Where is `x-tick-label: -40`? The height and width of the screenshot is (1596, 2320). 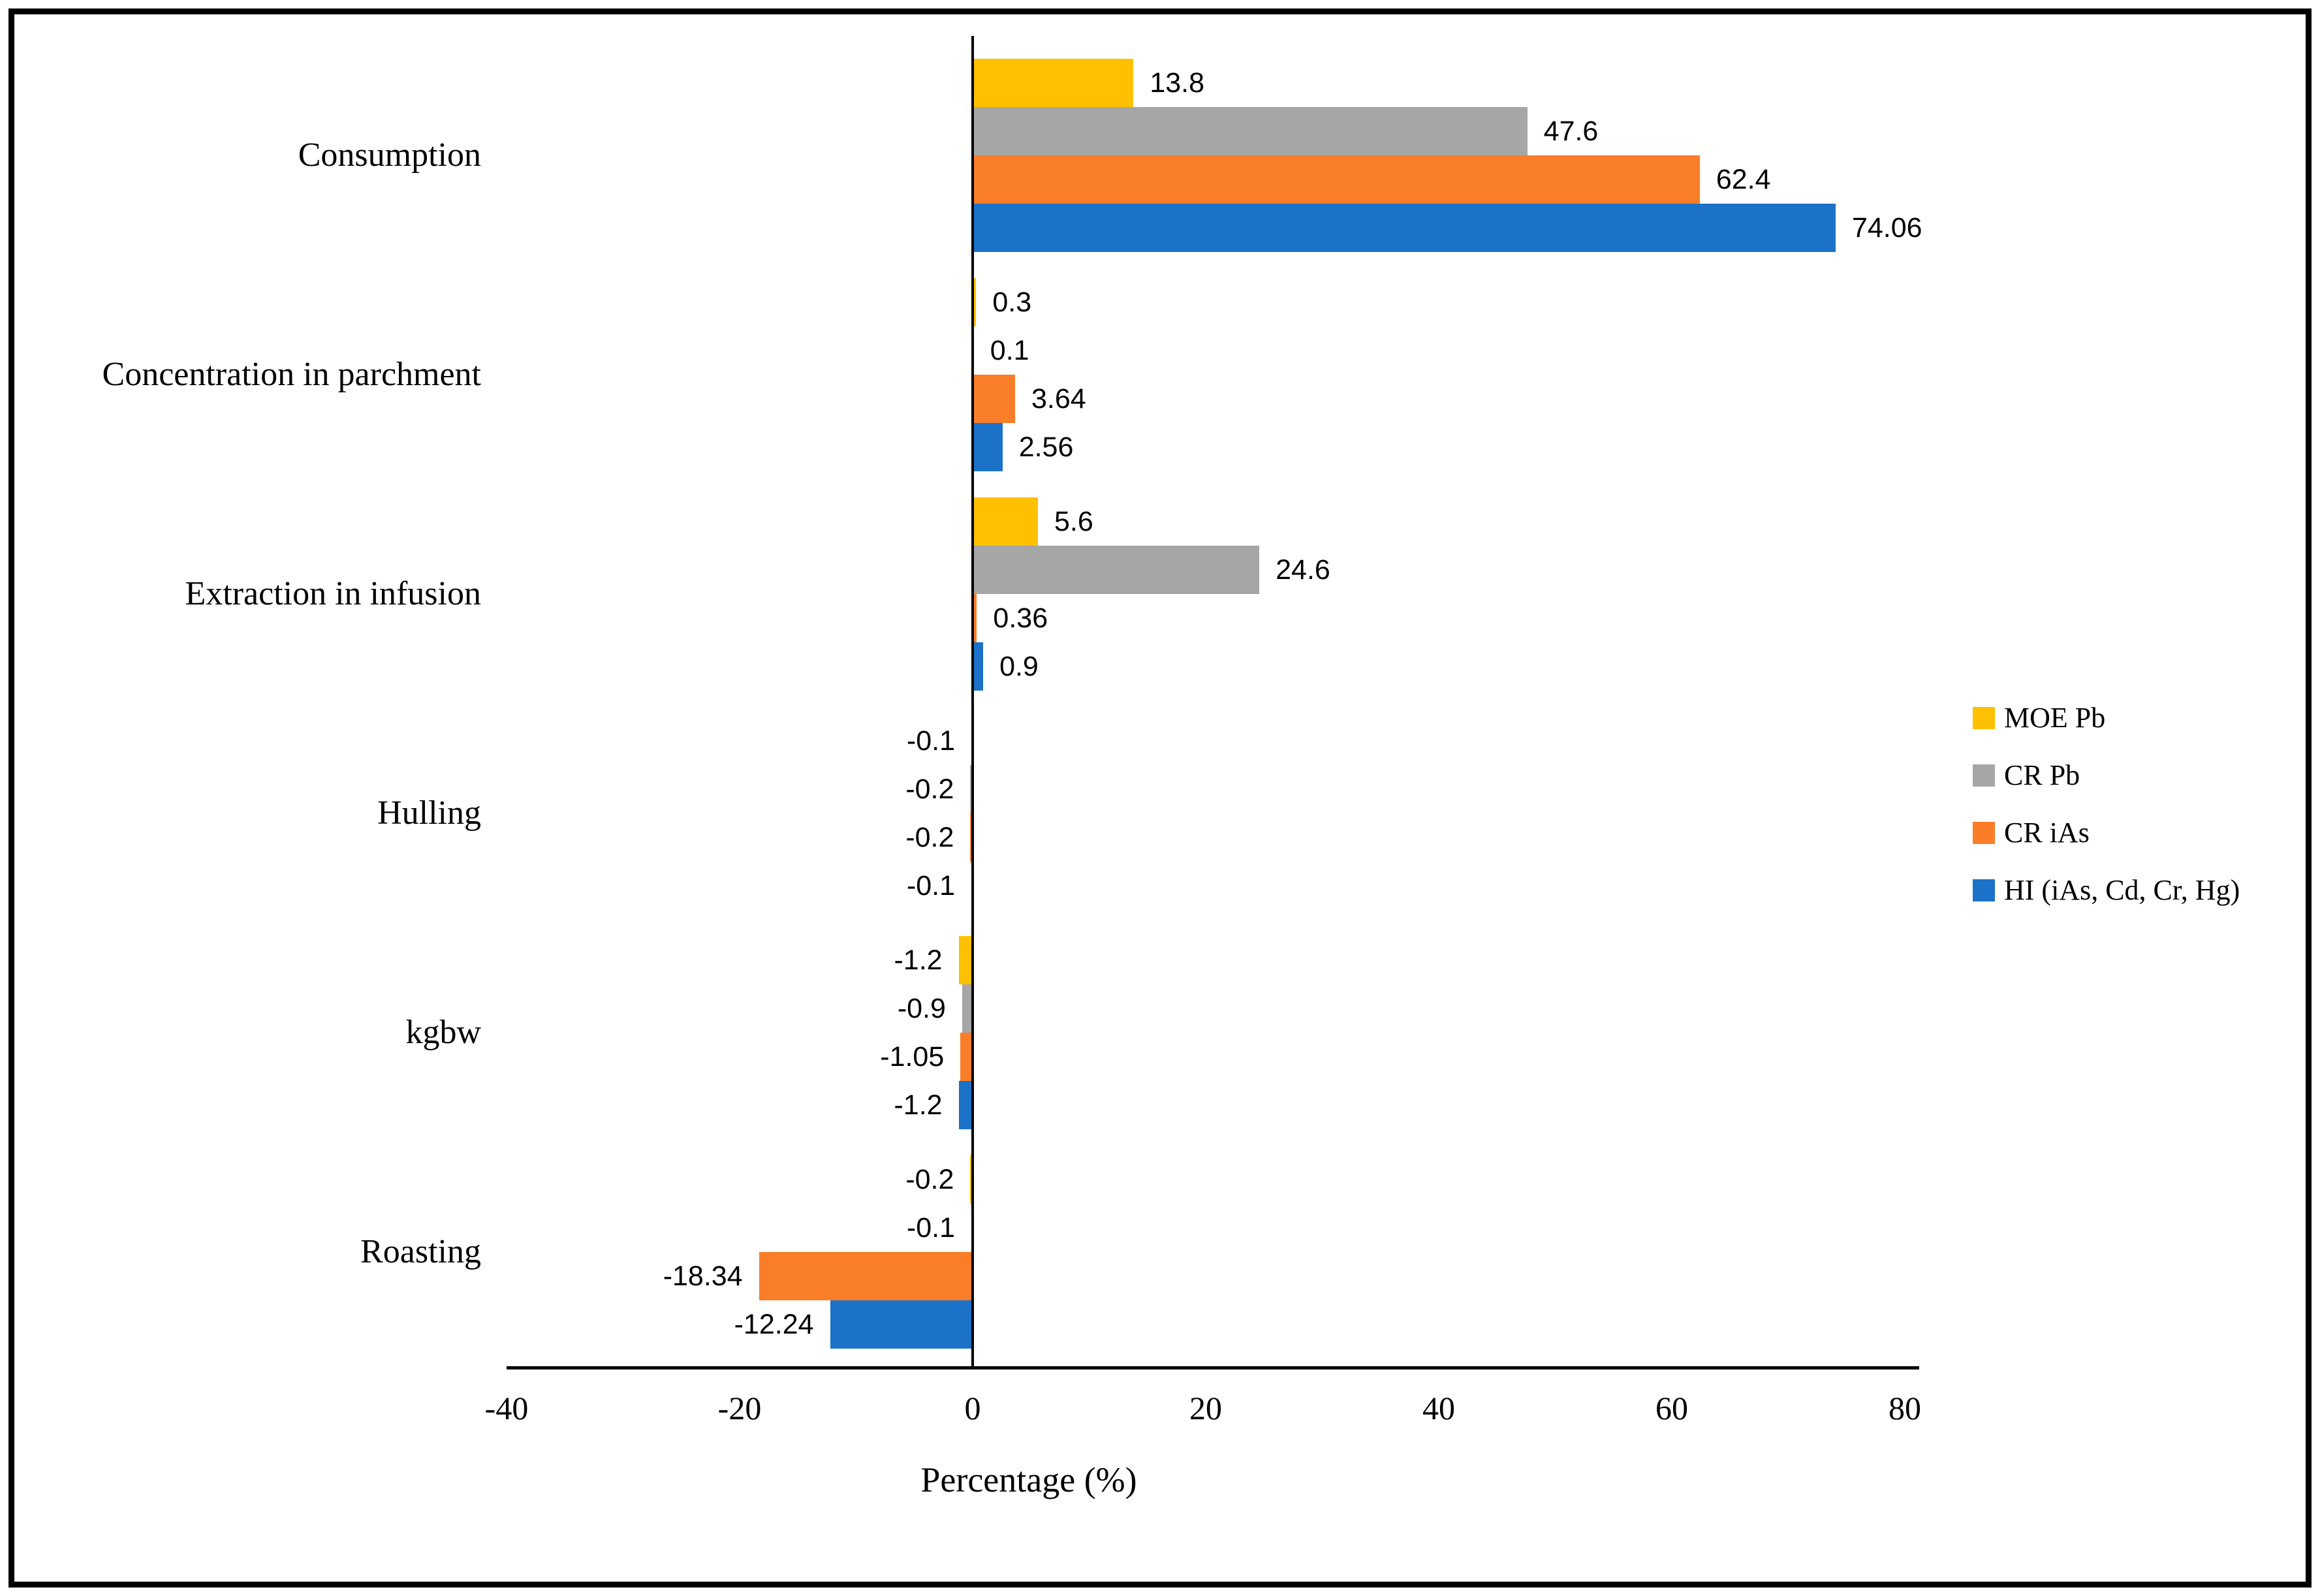
x-tick-label: -40 is located at coordinates (506, 1408).